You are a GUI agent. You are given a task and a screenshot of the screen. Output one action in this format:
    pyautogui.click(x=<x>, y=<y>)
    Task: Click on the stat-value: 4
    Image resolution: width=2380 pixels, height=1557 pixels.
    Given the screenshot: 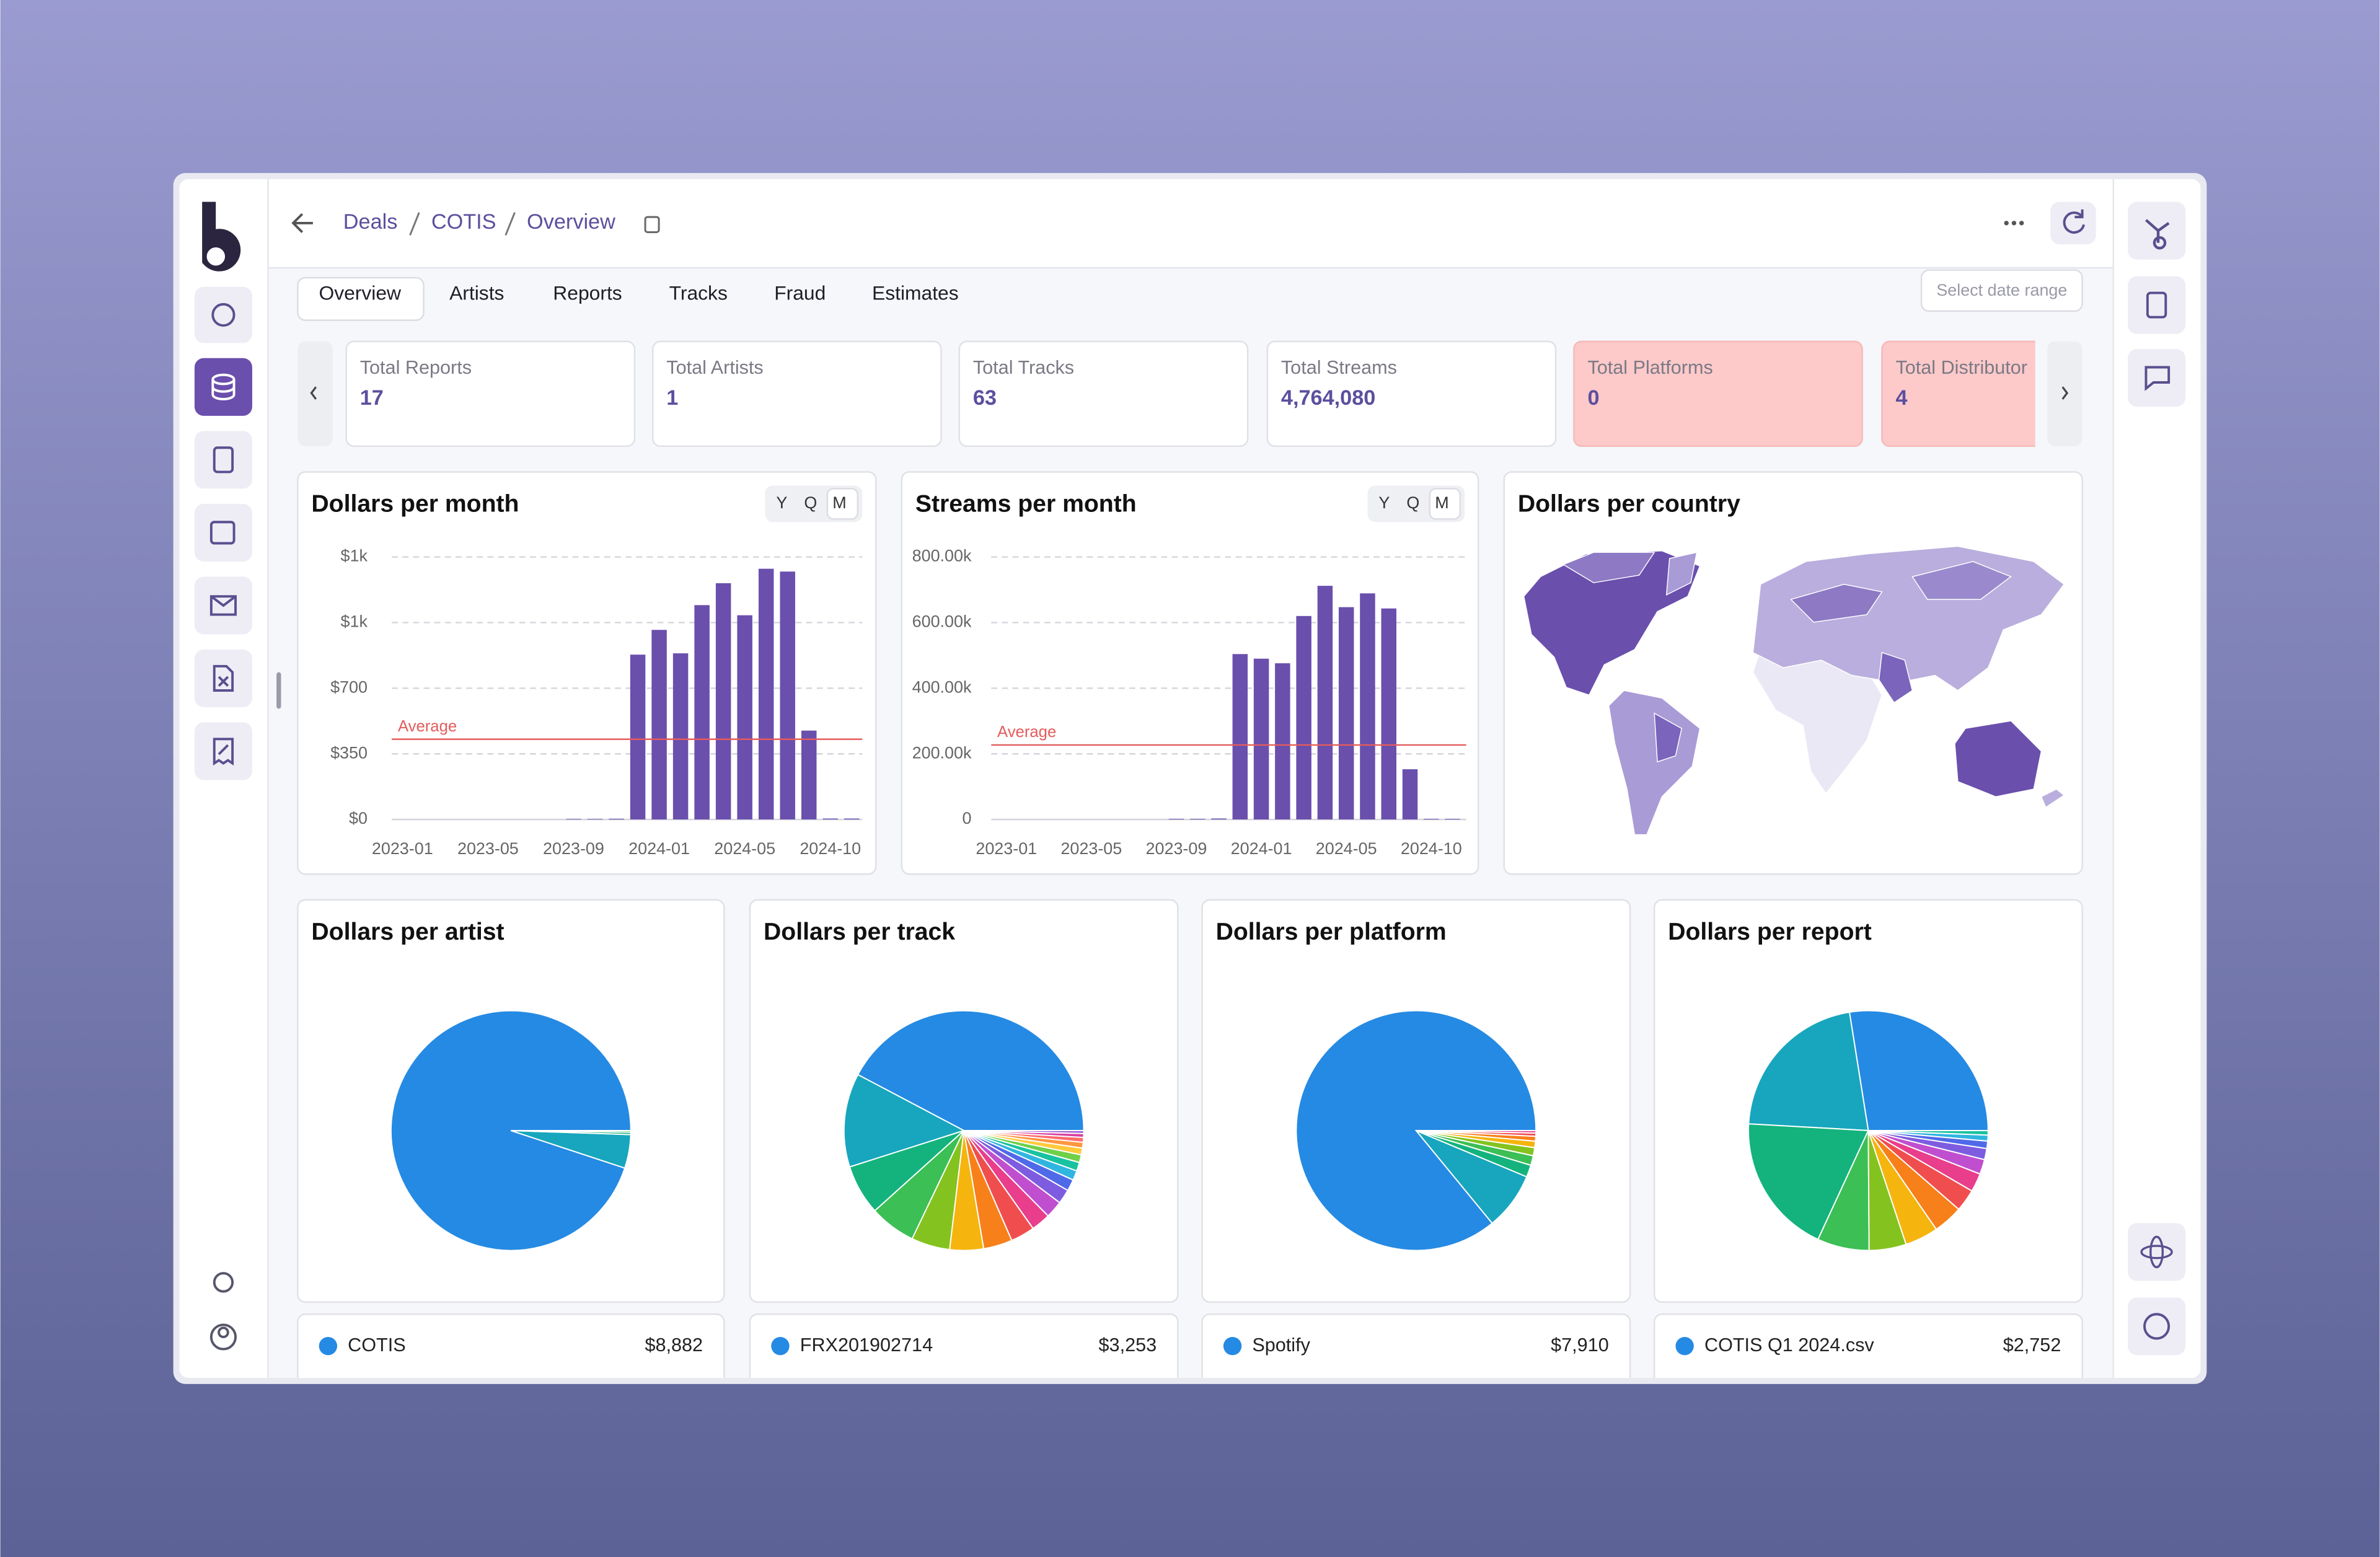 What is the action you would take?
    pyautogui.click(x=1901, y=398)
    